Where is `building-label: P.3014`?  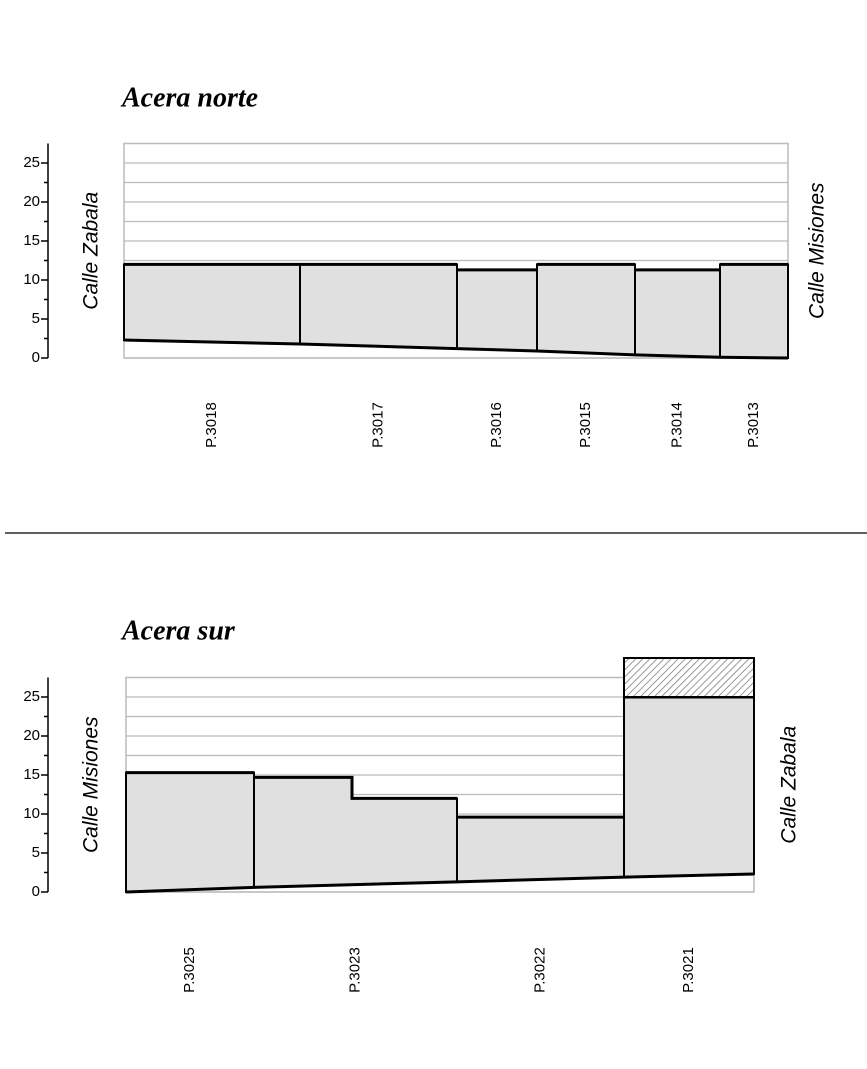 building-label: P.3014 is located at coordinates (676, 425).